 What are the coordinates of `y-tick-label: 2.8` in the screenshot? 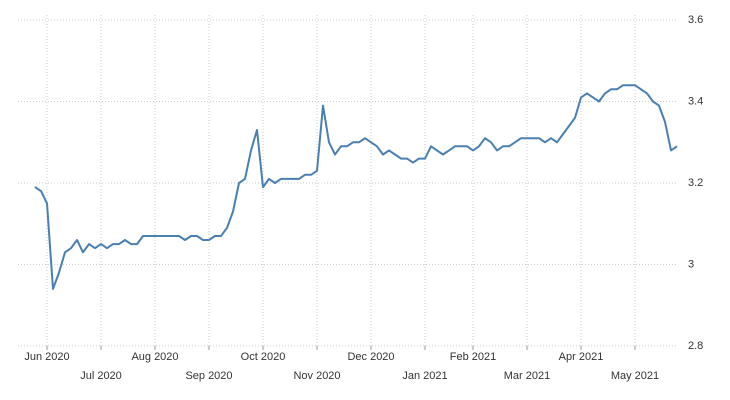 It's located at (695, 346).